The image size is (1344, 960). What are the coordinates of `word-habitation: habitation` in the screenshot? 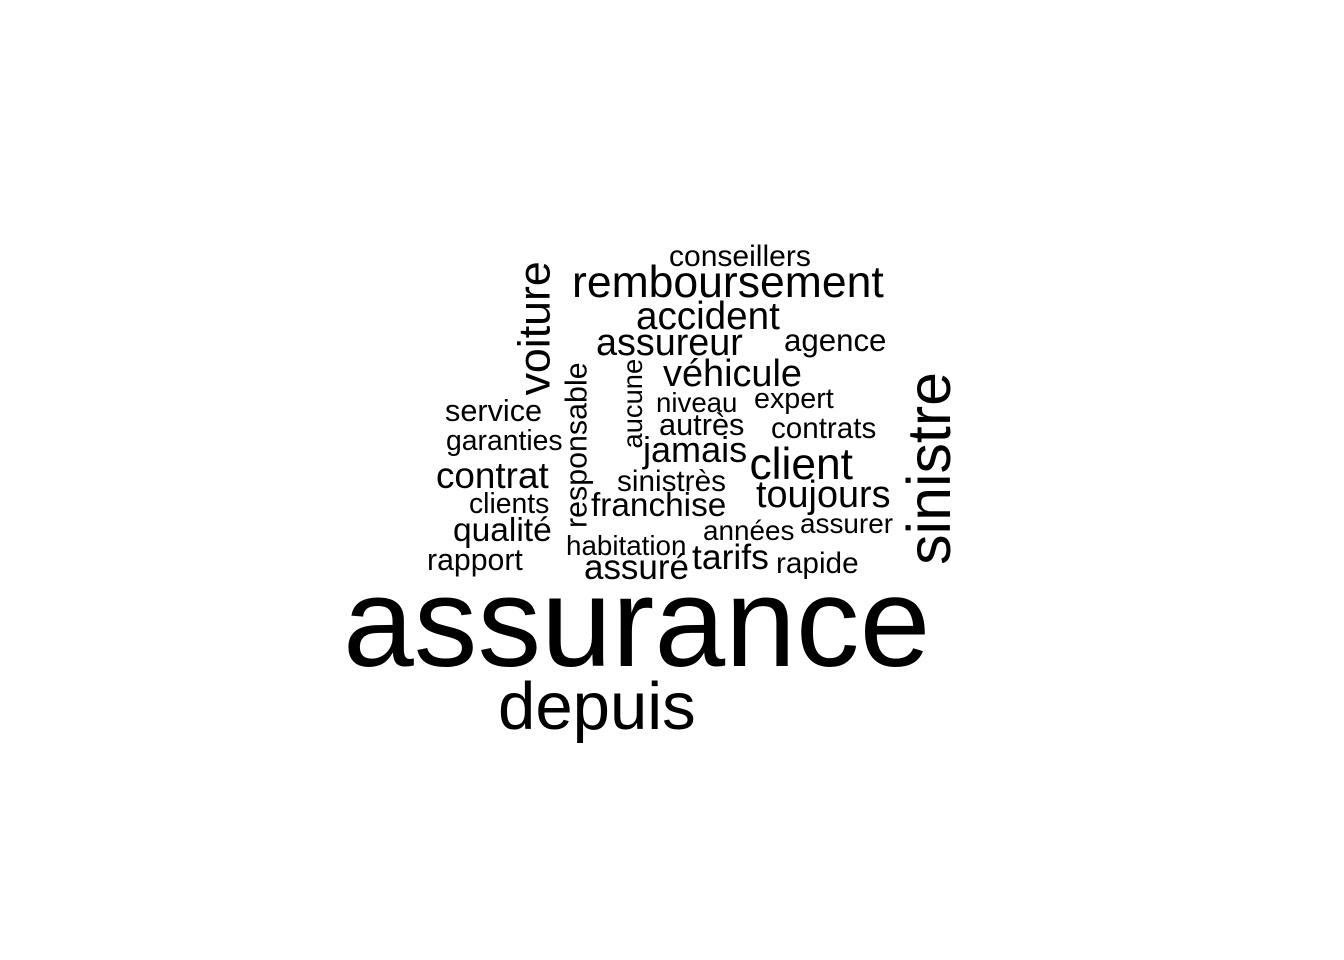 It's located at (626, 545).